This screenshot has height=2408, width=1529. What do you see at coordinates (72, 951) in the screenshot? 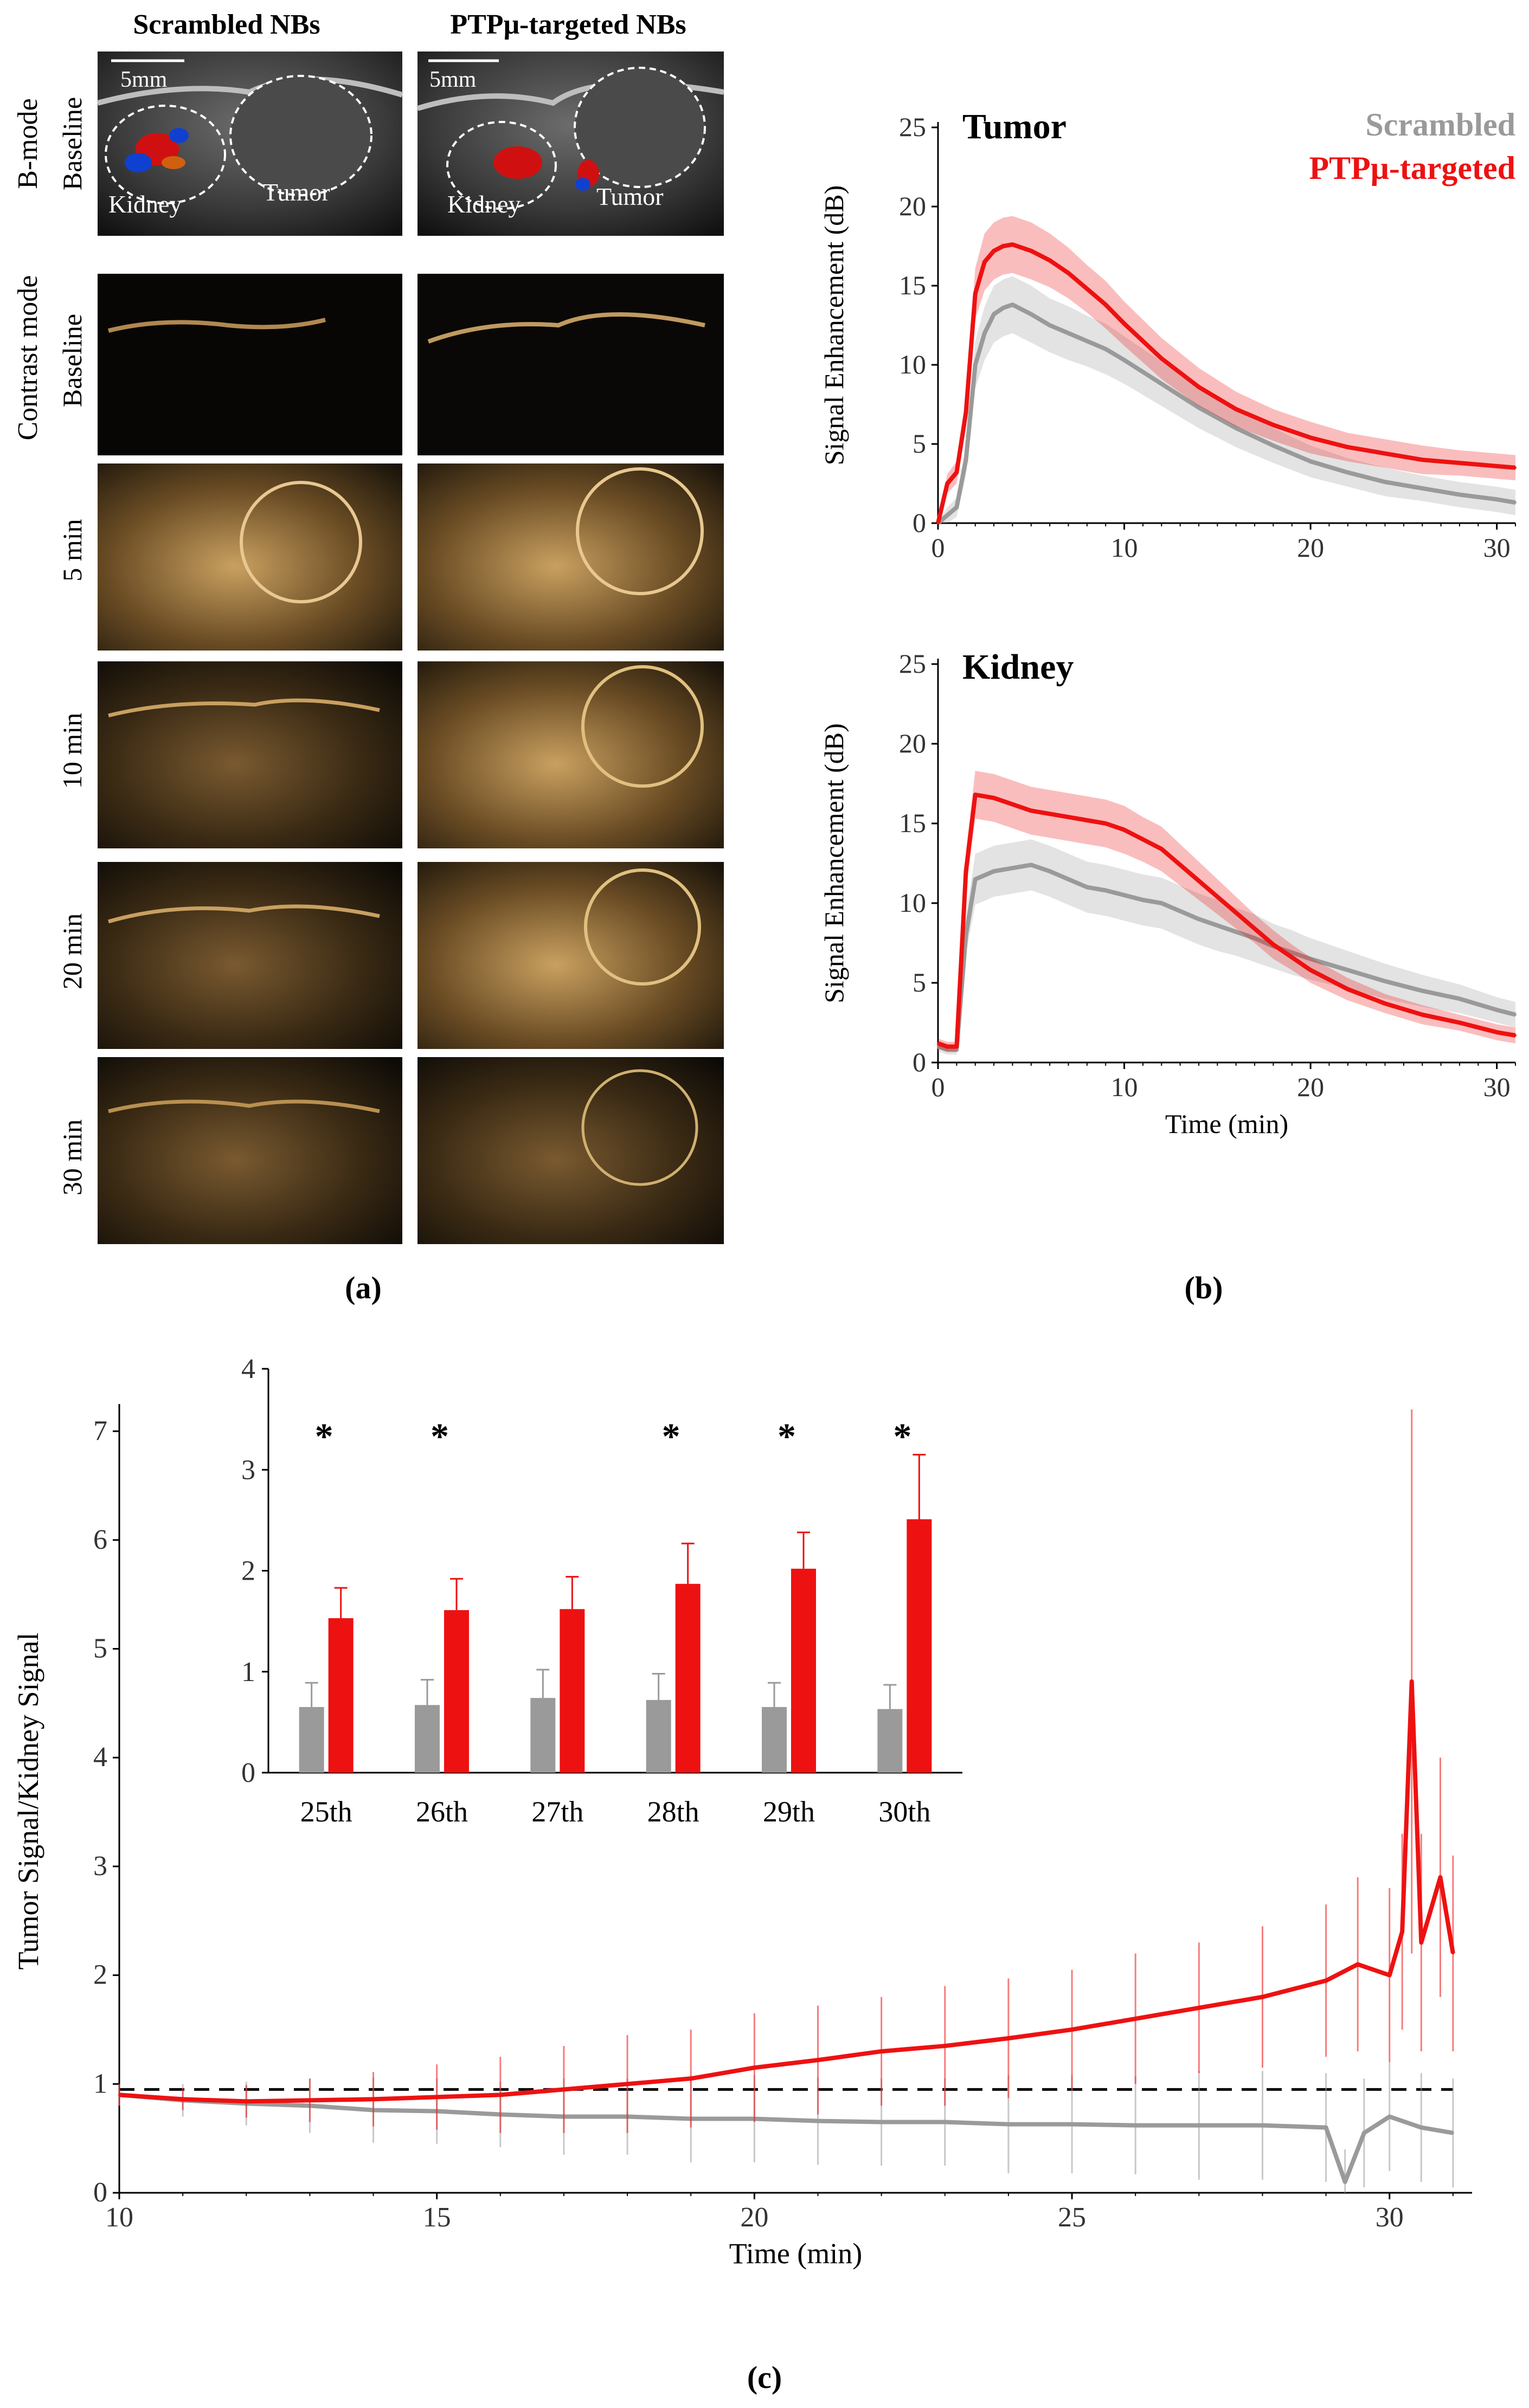
I see `row-label-20min: 20 min` at bounding box center [72, 951].